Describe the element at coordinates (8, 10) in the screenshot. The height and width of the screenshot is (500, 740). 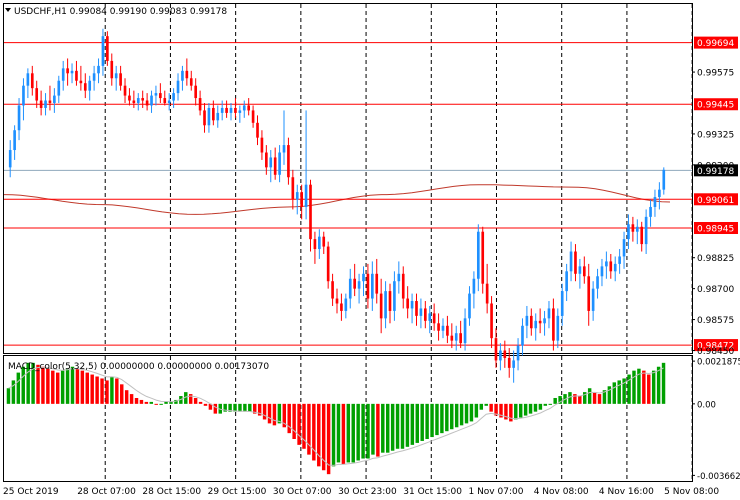
I see `collapse-triangle-icon` at that location.